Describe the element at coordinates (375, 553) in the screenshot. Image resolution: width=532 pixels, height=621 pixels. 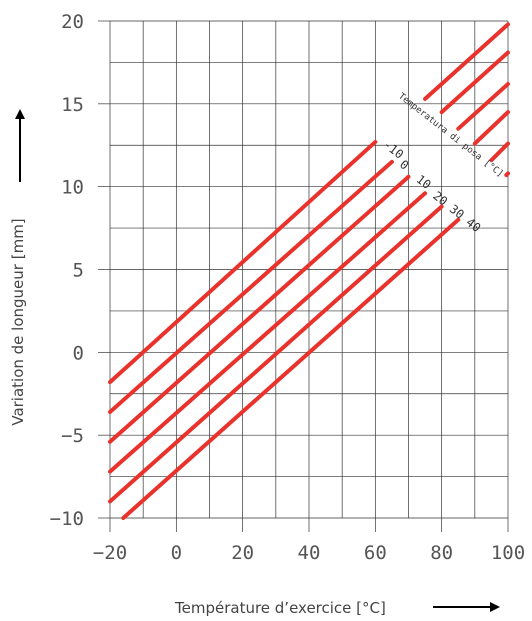
I see `x-tick-label: 60` at that location.